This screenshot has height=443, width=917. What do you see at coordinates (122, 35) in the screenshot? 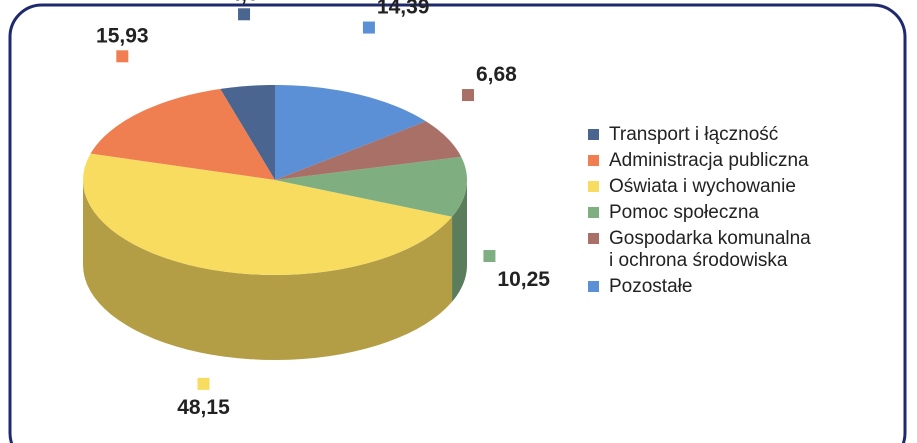
I see `value-label: 15,93` at bounding box center [122, 35].